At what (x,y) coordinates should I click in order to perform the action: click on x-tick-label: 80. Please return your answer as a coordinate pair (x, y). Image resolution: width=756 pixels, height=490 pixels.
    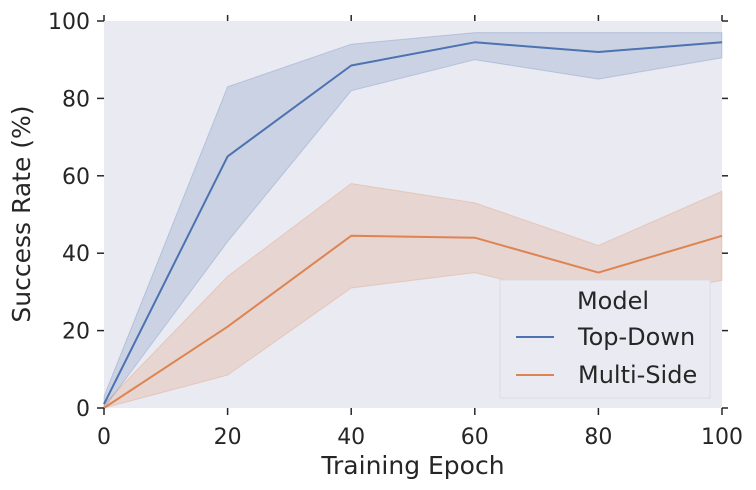
    Looking at the image, I should click on (598, 437).